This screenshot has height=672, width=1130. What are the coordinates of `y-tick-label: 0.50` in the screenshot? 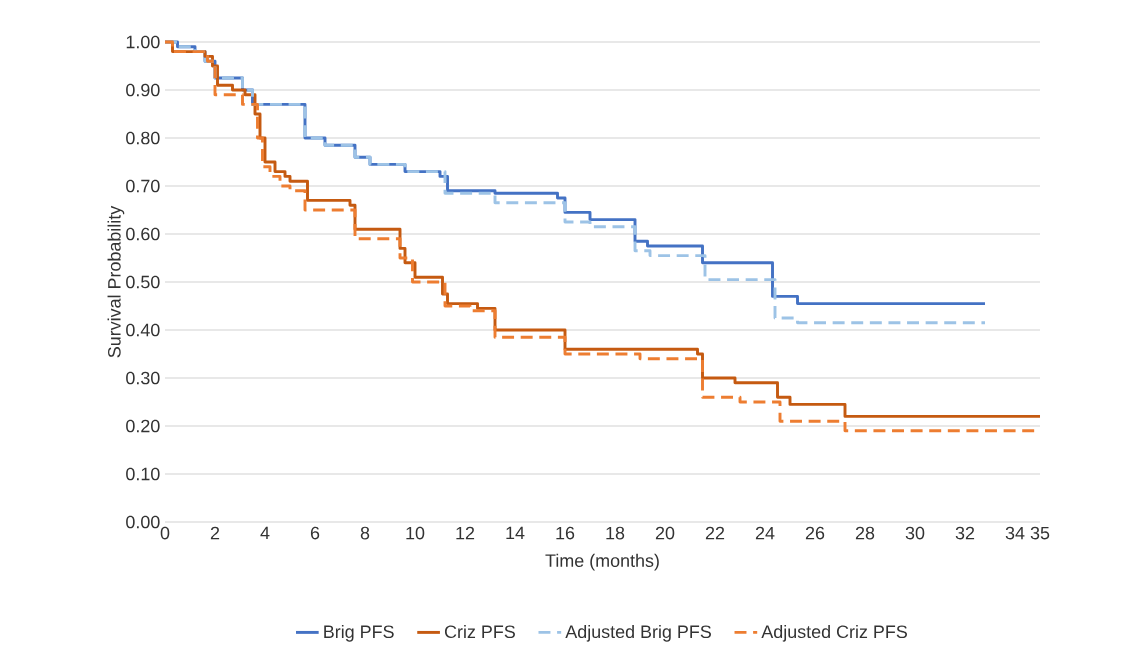 It's located at (143, 282).